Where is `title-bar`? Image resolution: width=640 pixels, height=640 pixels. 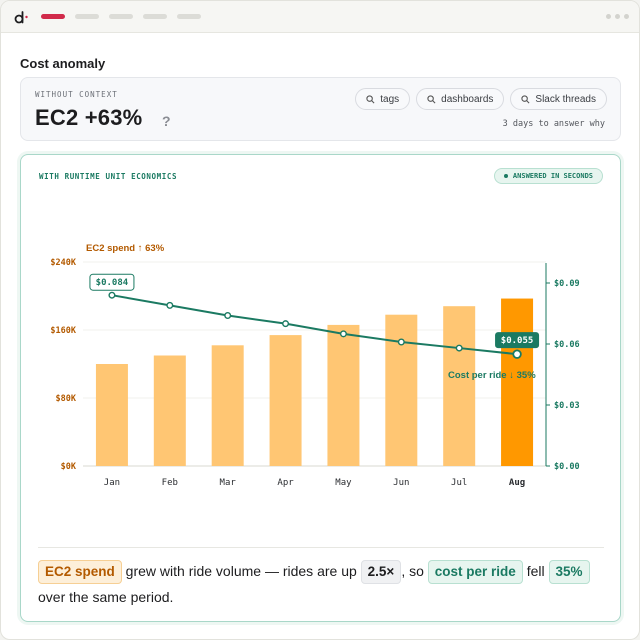
title-bar is located at coordinates (320, 17).